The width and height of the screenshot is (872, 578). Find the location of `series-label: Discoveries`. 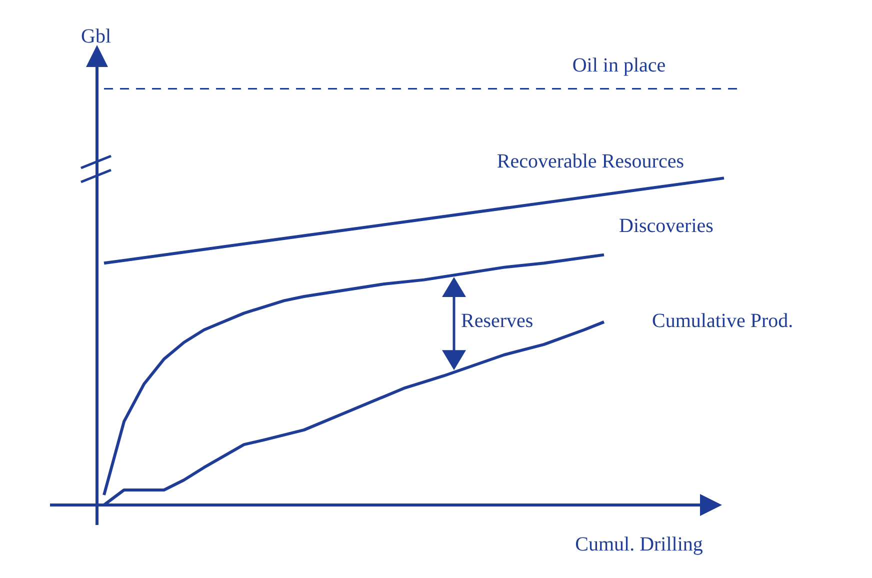

series-label: Discoveries is located at coordinates (666, 226).